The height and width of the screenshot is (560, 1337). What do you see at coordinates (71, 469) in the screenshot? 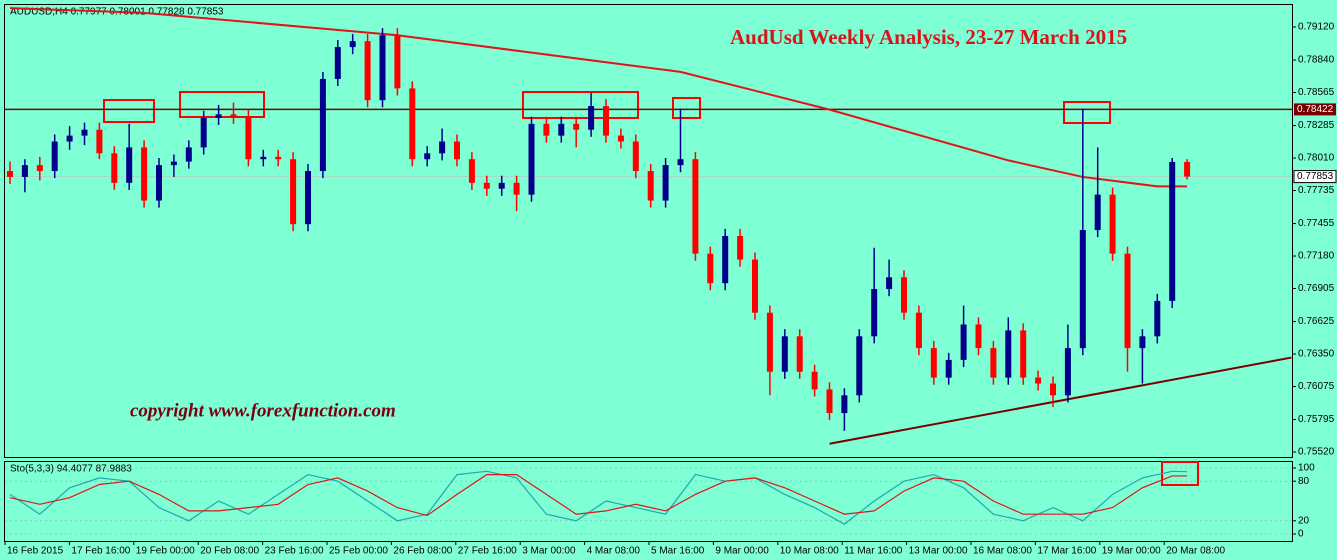
I see `stoch-label: Sto(5,3,3) 94.4077 87.9883` at bounding box center [71, 469].